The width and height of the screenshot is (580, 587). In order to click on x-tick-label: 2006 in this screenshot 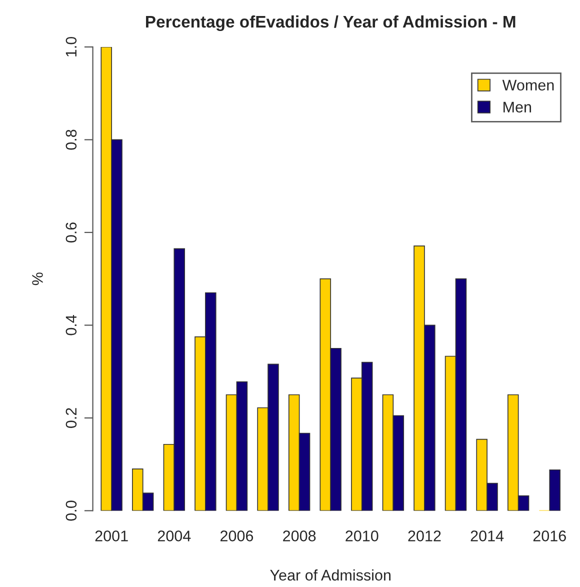, I will do `click(237, 536)`.